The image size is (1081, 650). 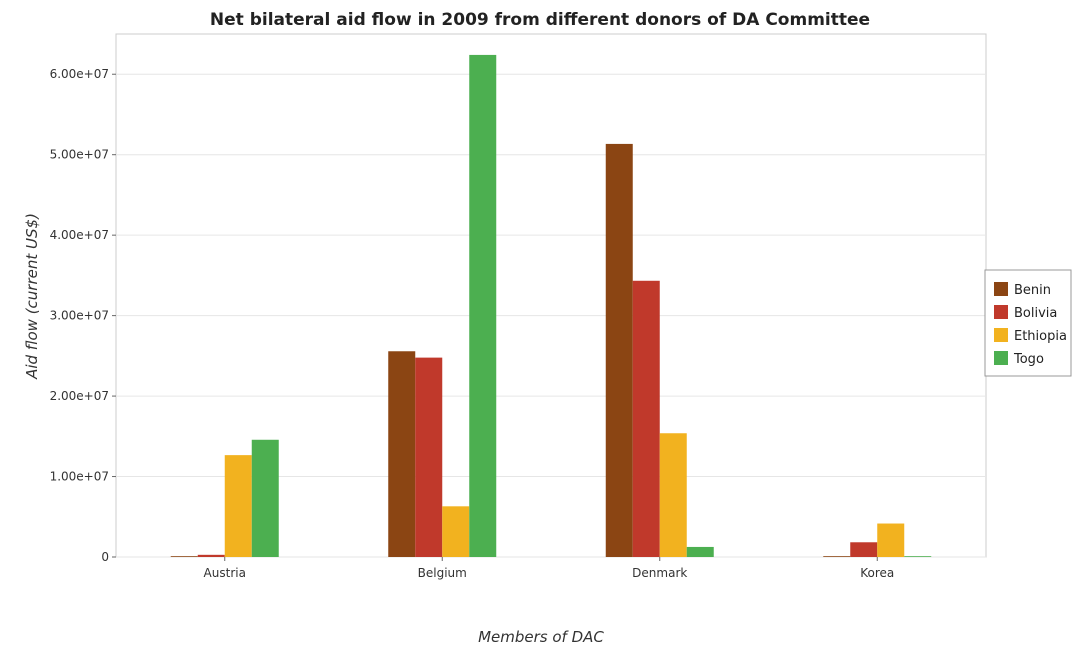 What do you see at coordinates (1028, 323) in the screenshot?
I see `legend: Benin Bolivia Ethiopia Togo` at bounding box center [1028, 323].